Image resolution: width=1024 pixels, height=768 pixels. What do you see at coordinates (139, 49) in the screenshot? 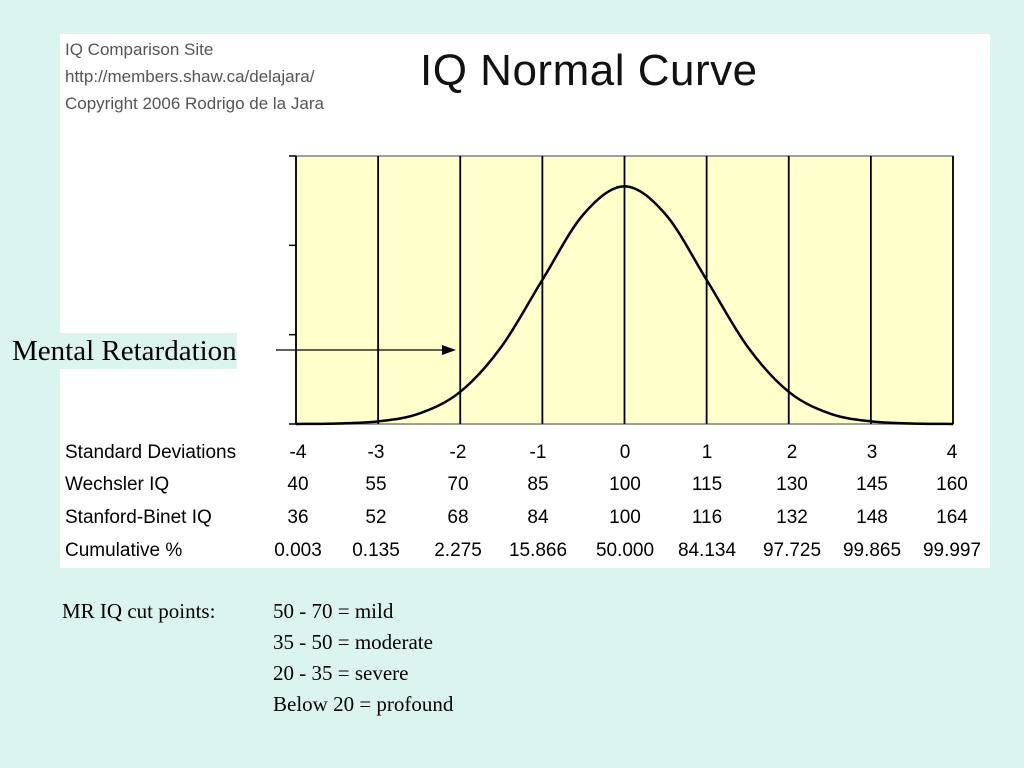
I see `site-name: IQ Comparison Site` at bounding box center [139, 49].